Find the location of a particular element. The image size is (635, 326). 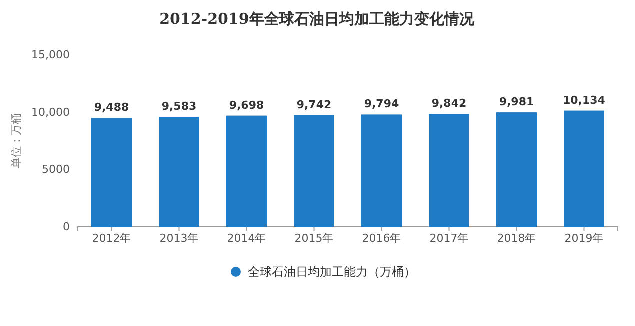

y-tick-label: 10,000 is located at coordinates (51, 112).